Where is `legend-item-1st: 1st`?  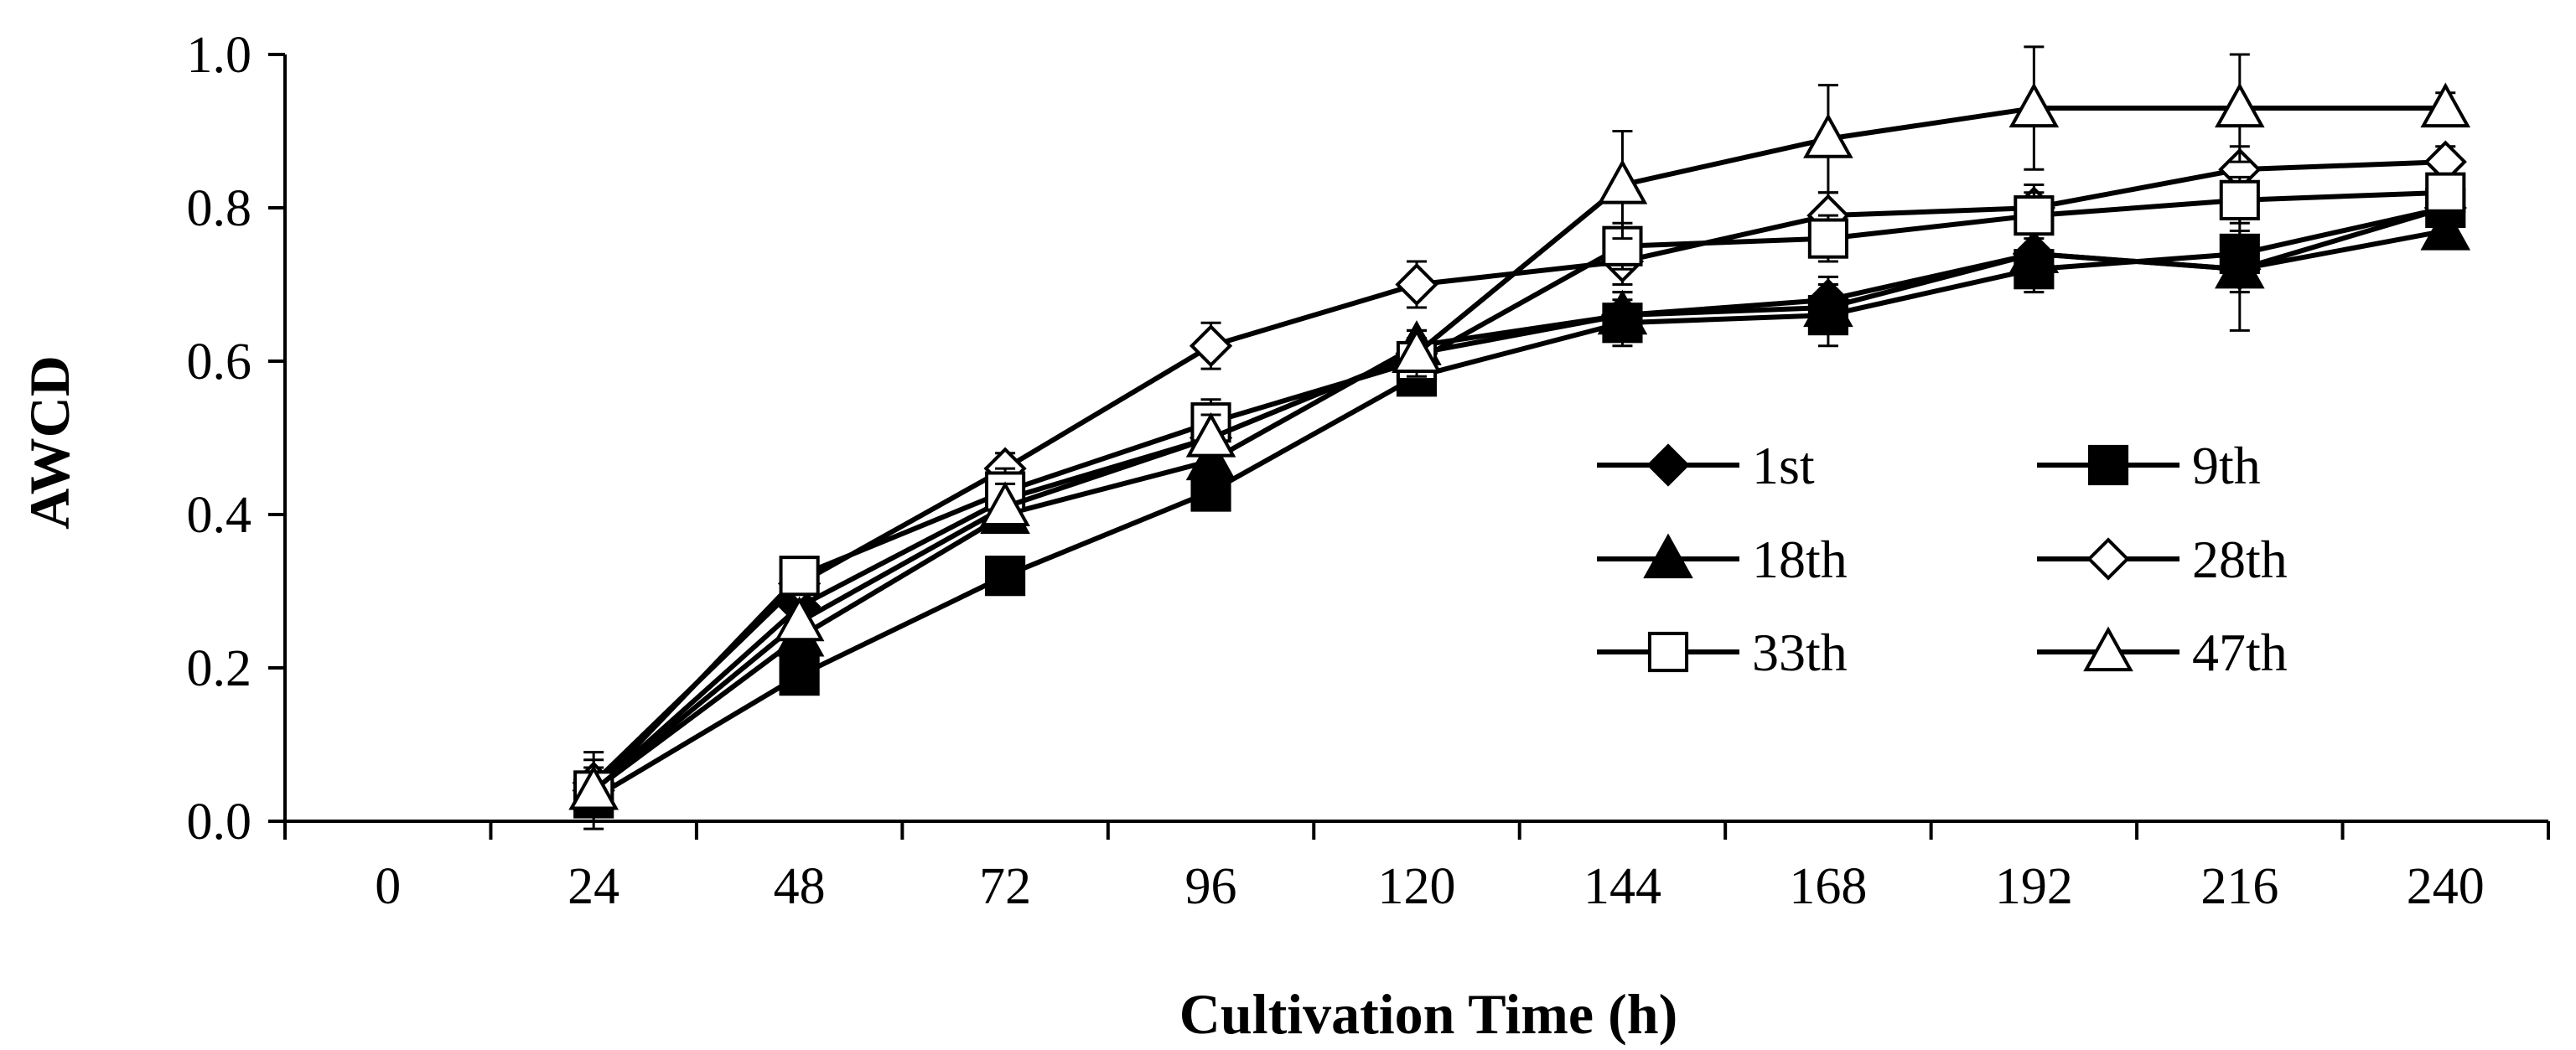
legend-item-1st: 1st is located at coordinates (1706, 465).